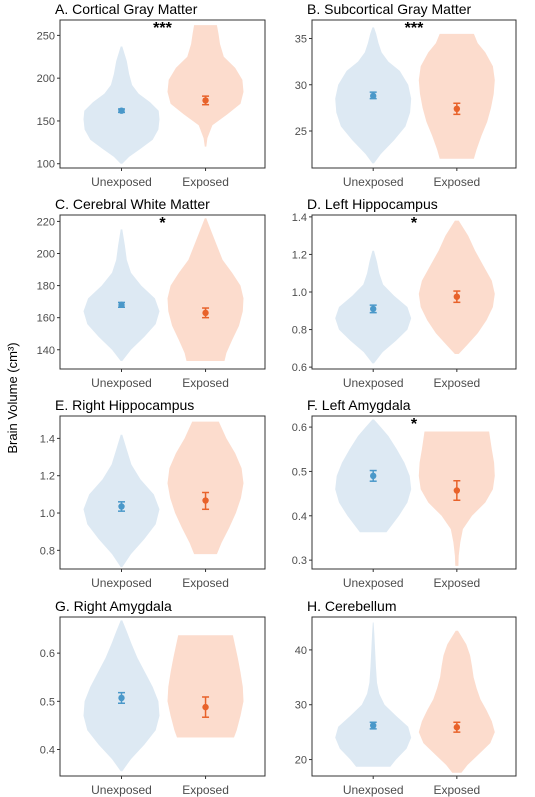  Describe the element at coordinates (389, 9) in the screenshot. I see `panel-title: B. Subcortical Gray Matter` at that location.